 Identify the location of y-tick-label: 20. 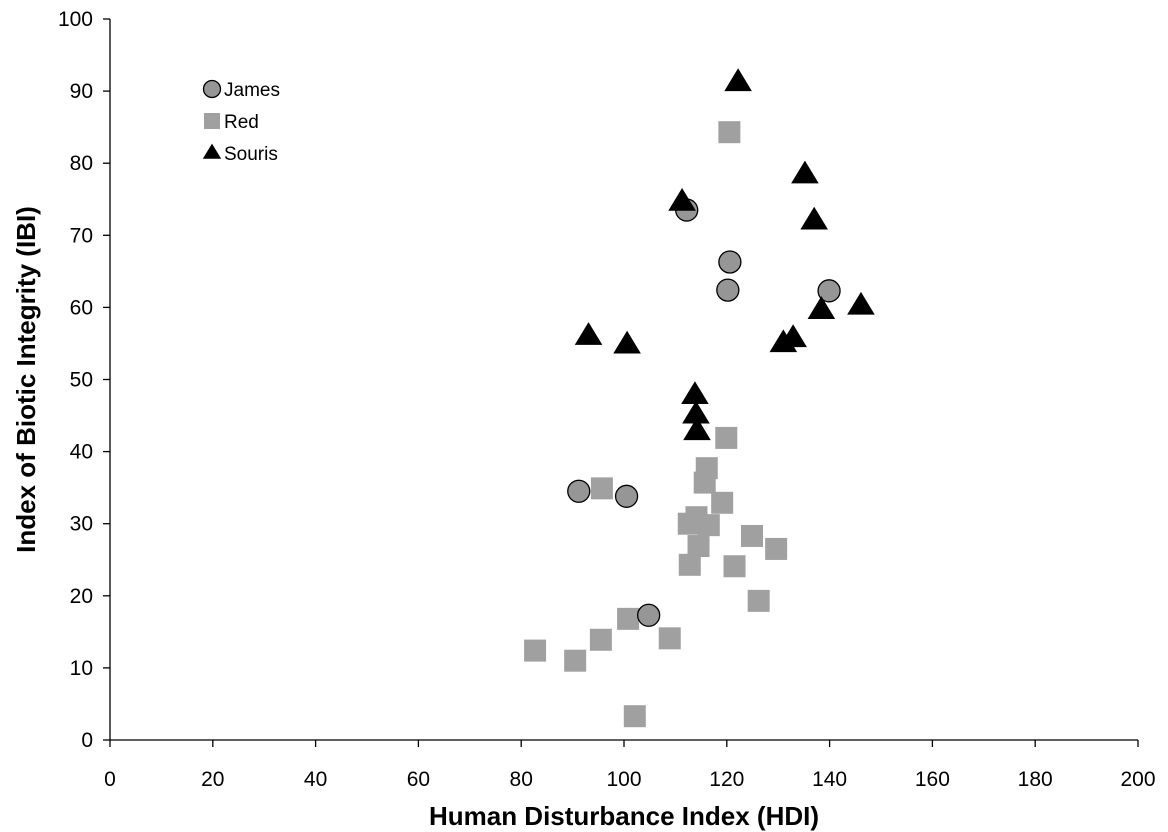
(81, 596).